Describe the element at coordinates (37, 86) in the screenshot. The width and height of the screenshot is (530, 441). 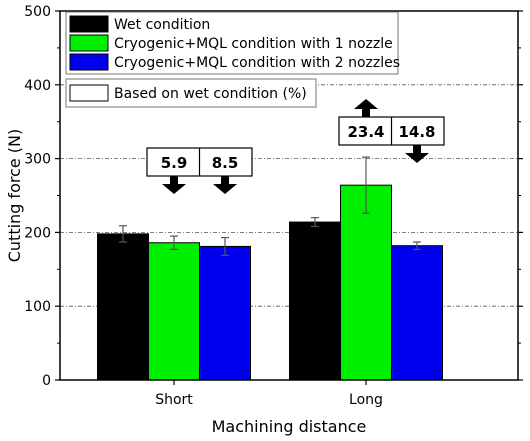
I see `y-tick-label: 400` at that location.